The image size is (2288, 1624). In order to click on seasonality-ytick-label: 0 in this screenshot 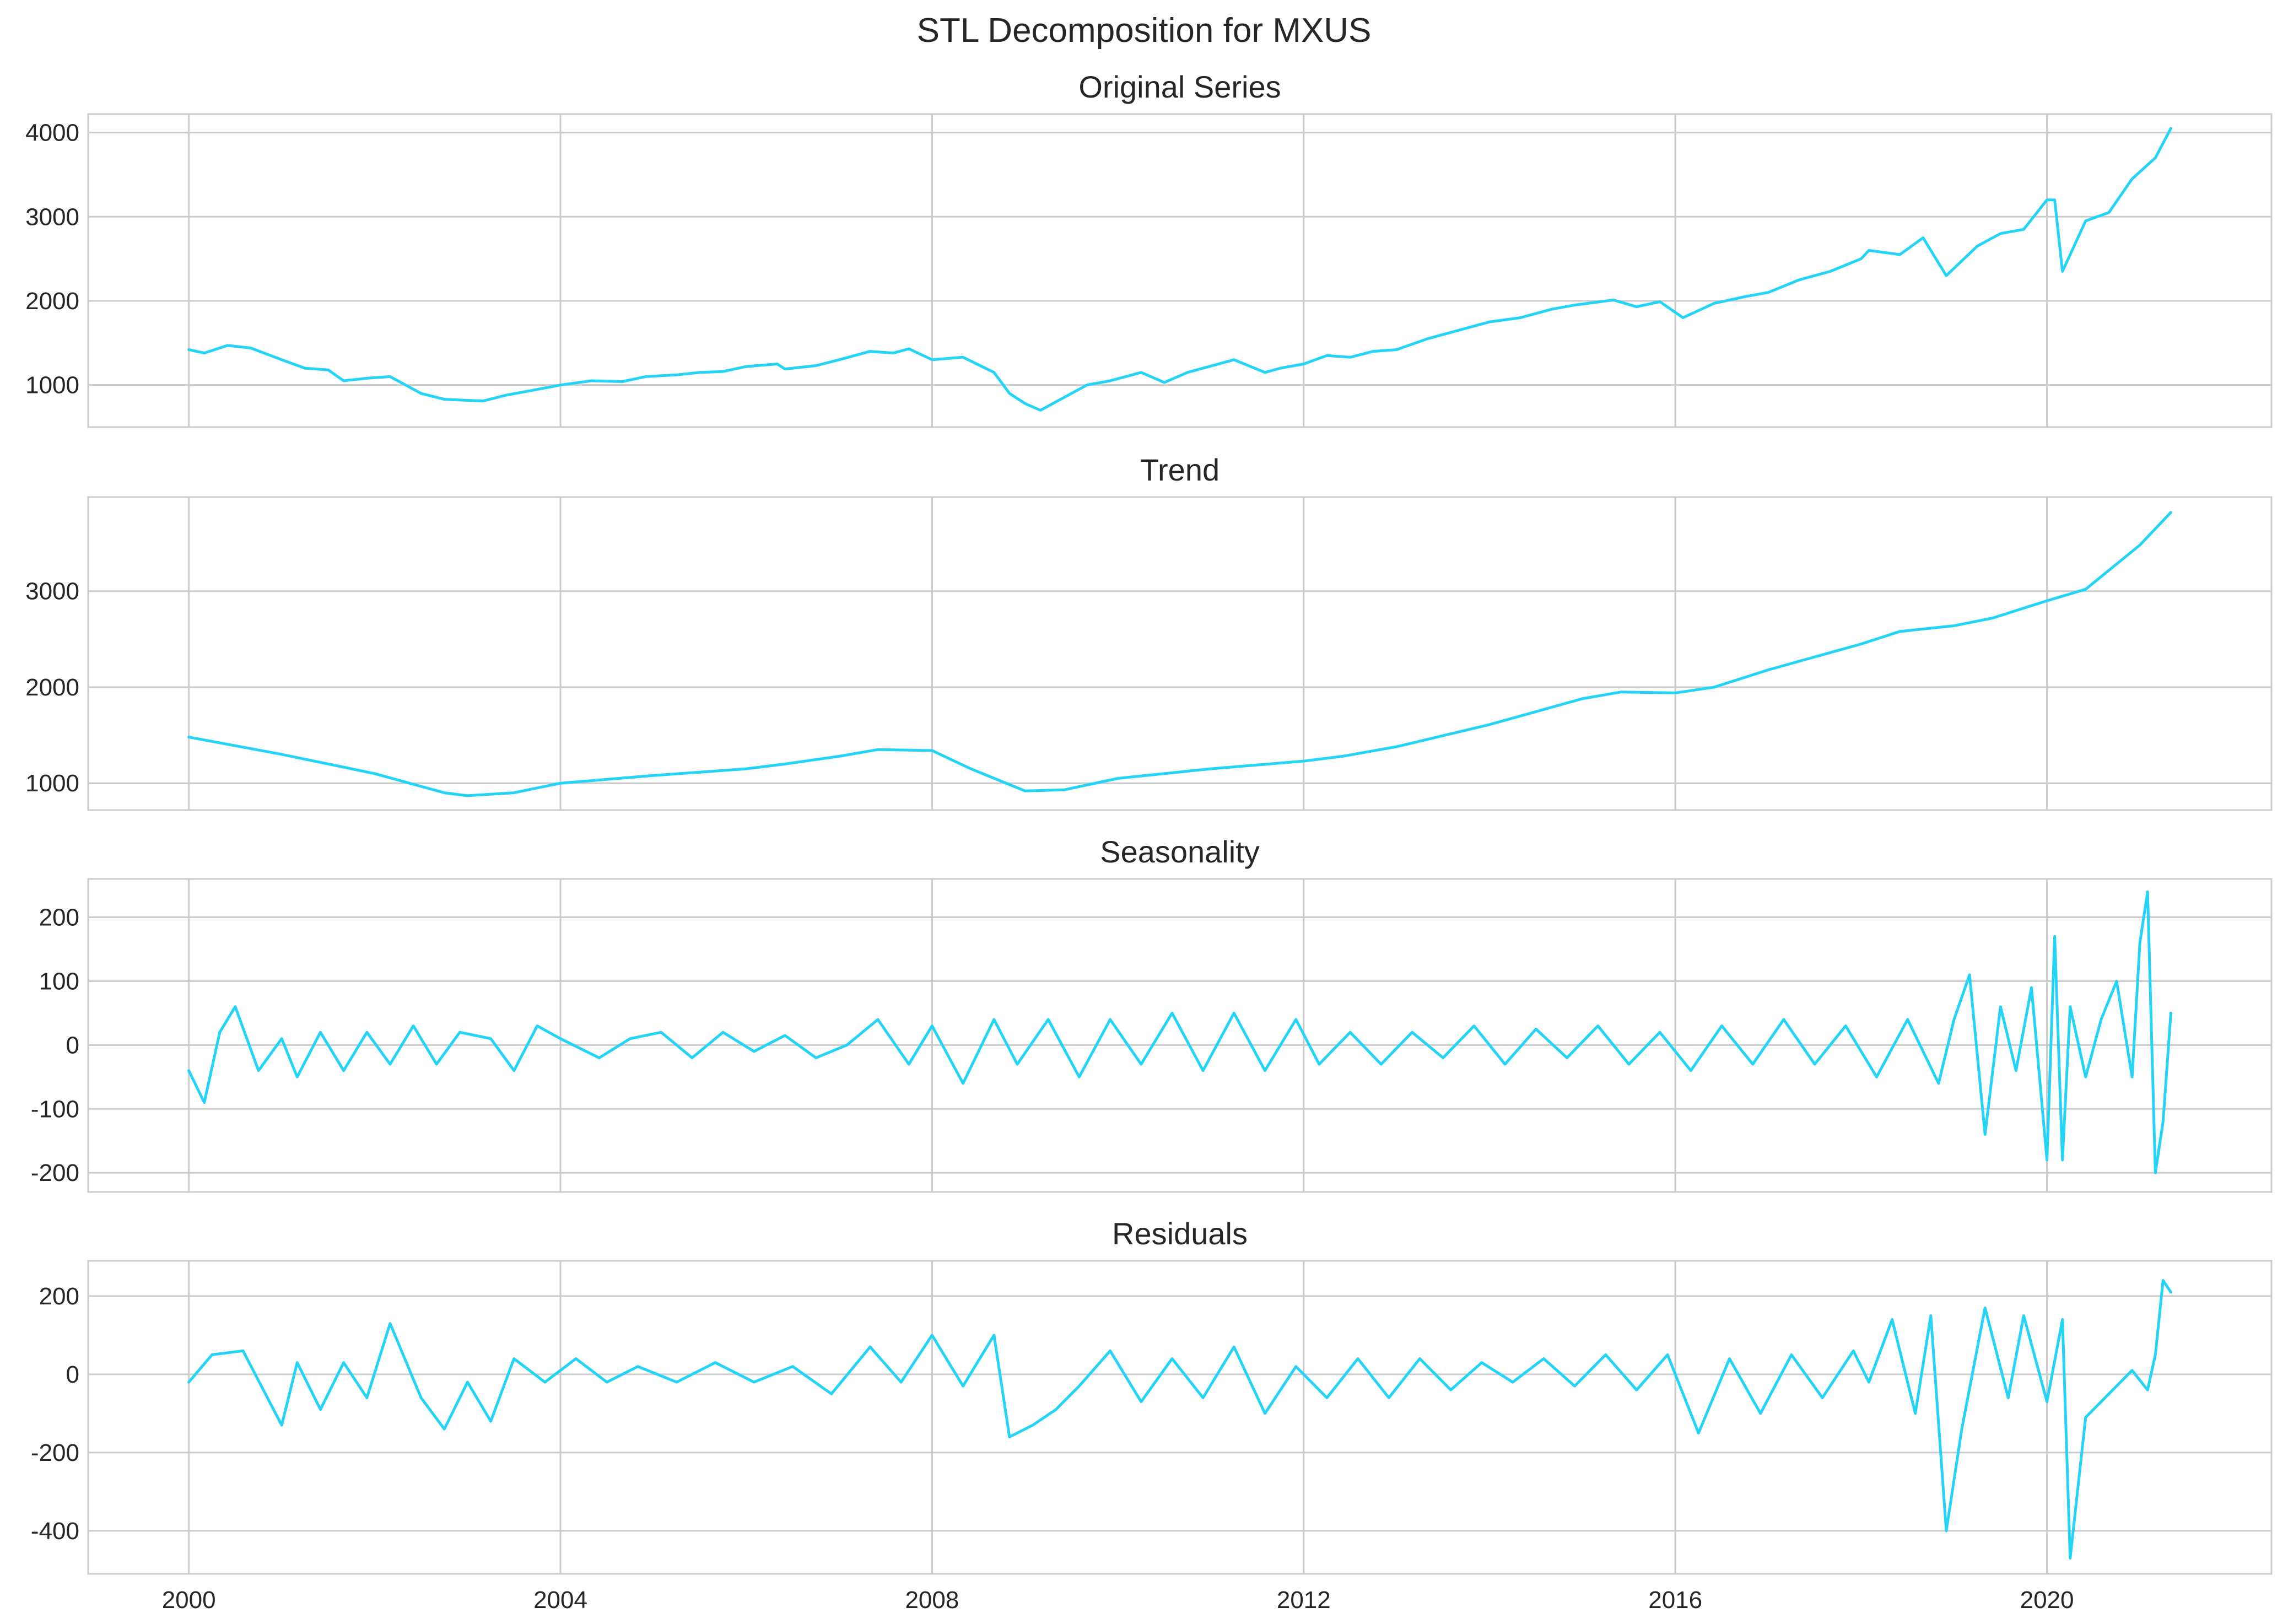, I will do `click(72, 1045)`.